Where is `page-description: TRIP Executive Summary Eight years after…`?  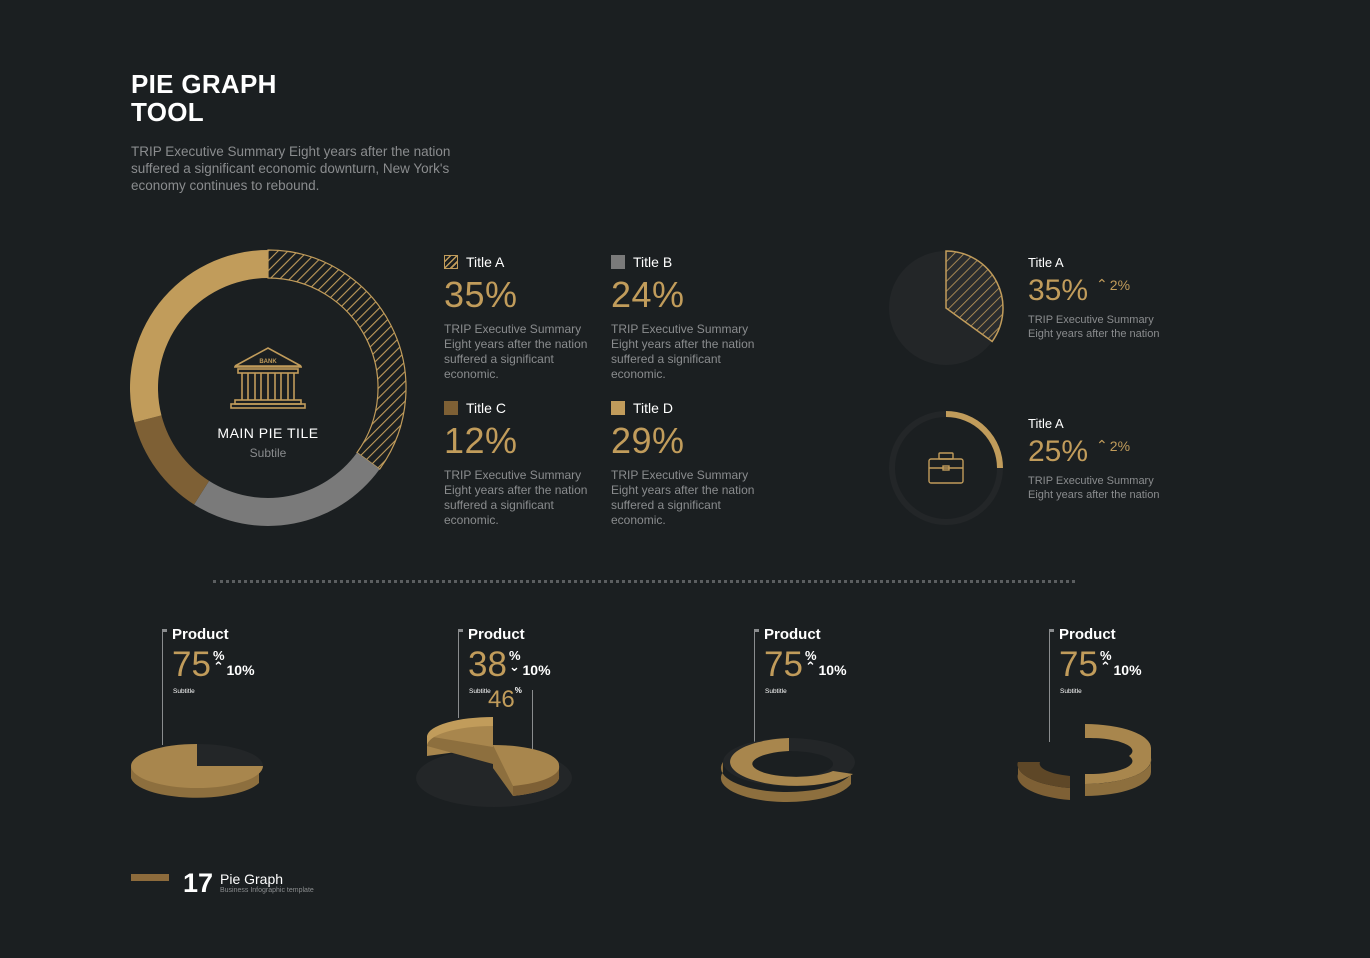 page-description: TRIP Executive Summary Eight years after… is located at coordinates (291, 168).